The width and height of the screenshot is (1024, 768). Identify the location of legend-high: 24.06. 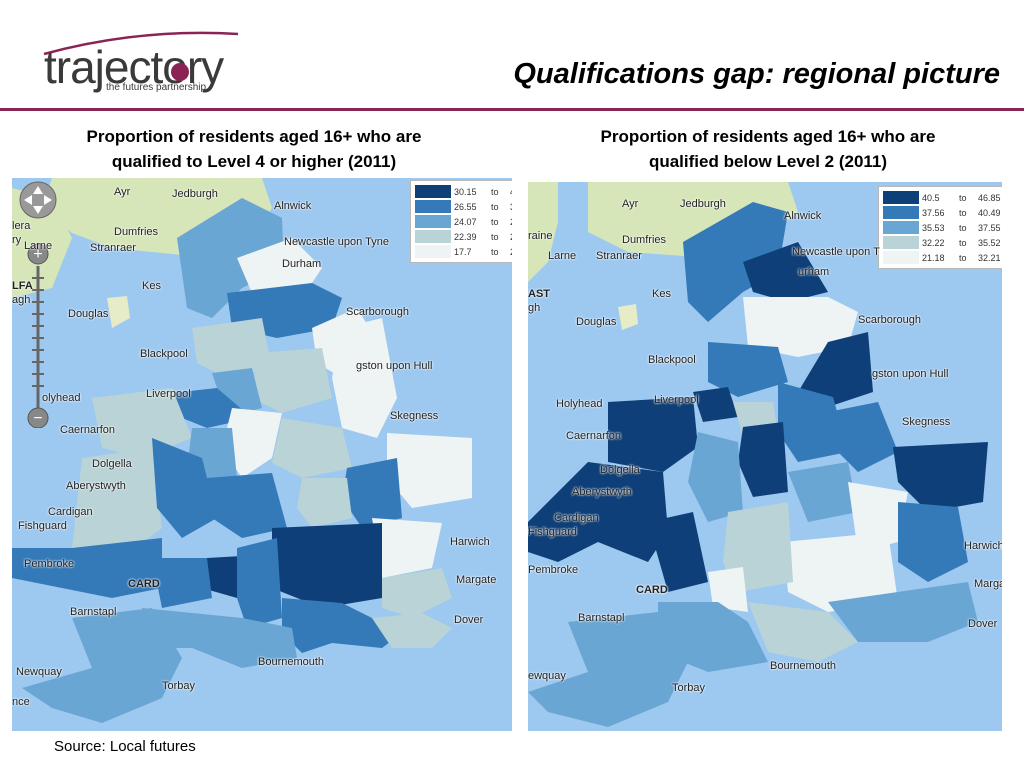
(511, 237).